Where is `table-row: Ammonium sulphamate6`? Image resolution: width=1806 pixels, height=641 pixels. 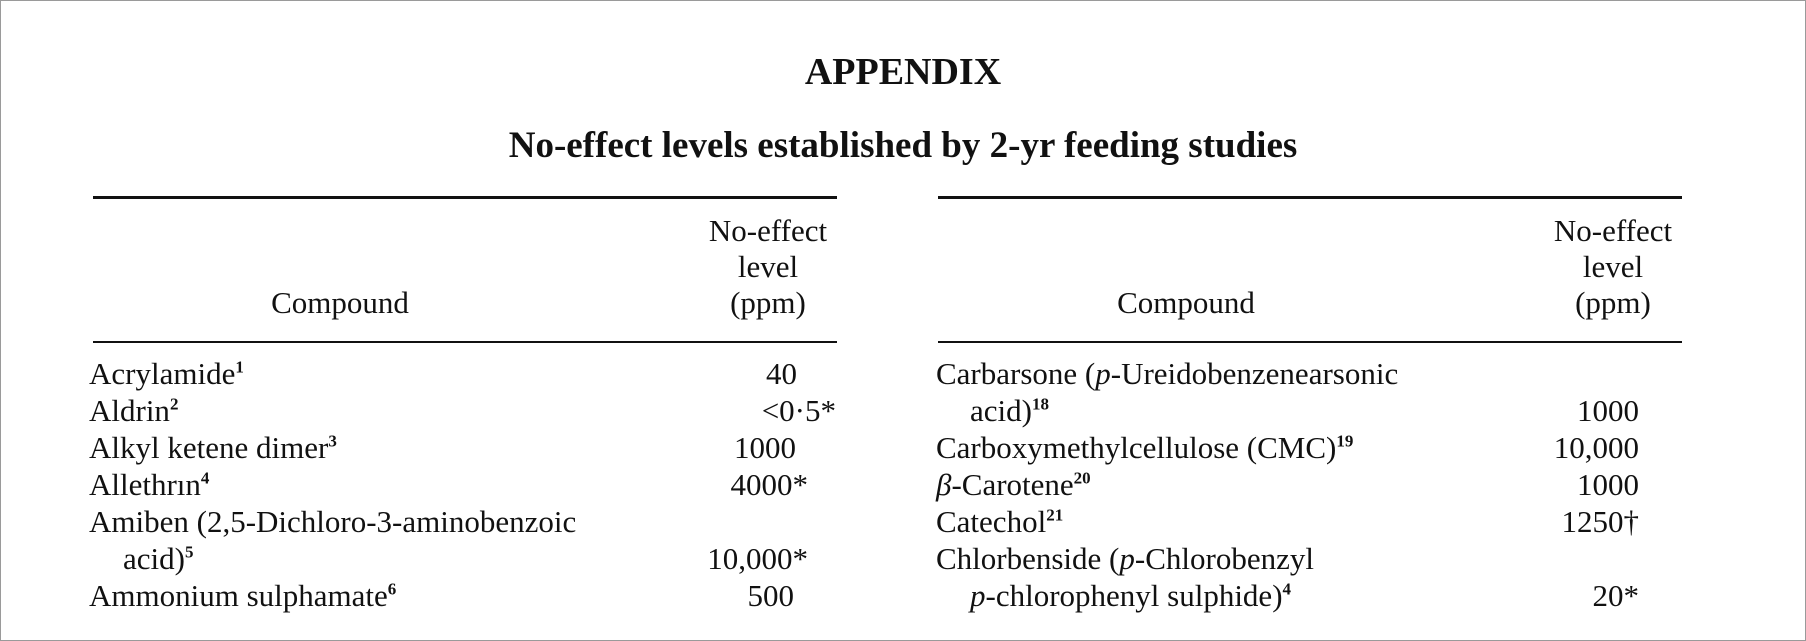
table-row: Ammonium sulphamate6 is located at coordinates (243, 595).